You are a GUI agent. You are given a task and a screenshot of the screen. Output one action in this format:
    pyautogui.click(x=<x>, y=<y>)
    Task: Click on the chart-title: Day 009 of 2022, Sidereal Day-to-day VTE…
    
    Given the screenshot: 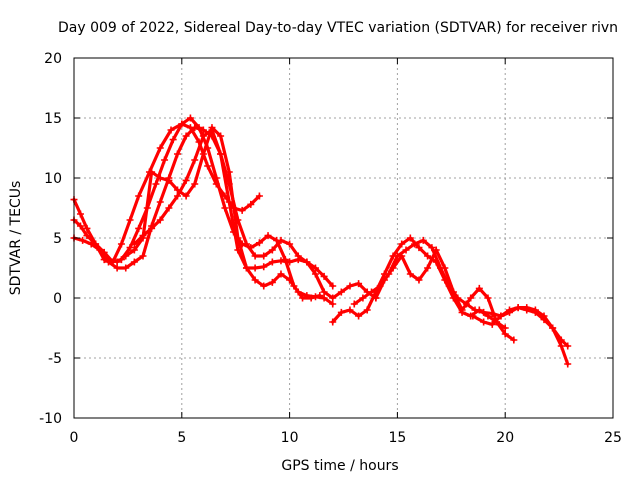 What is the action you would take?
    pyautogui.click(x=338, y=28)
    